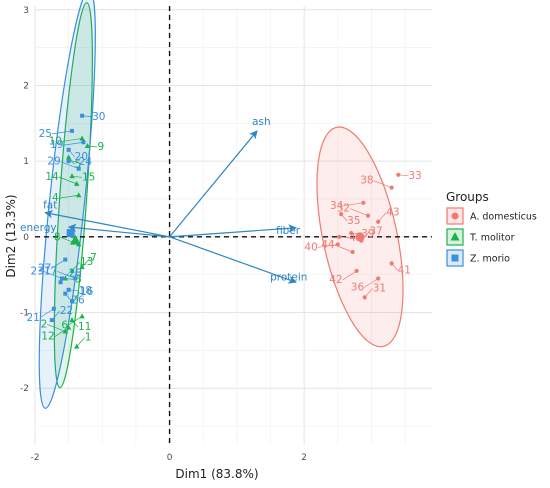 The image size is (550, 488). What do you see at coordinates (45, 134) in the screenshot?
I see `point-label: 25` at bounding box center [45, 134].